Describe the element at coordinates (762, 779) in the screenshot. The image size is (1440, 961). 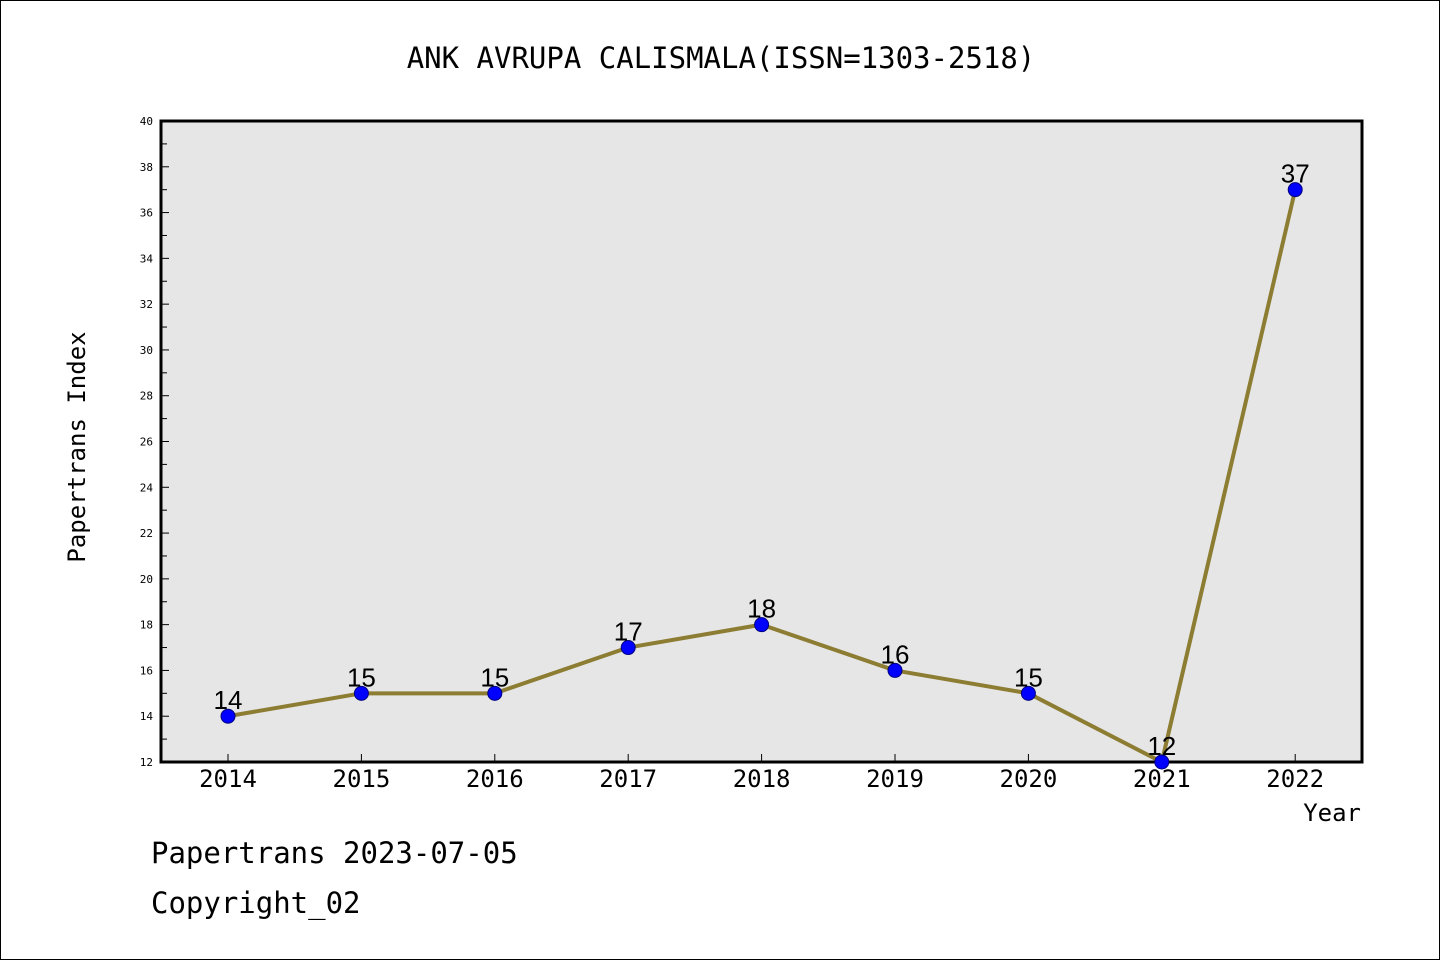
I see `x-tick-label: 2018` at that location.